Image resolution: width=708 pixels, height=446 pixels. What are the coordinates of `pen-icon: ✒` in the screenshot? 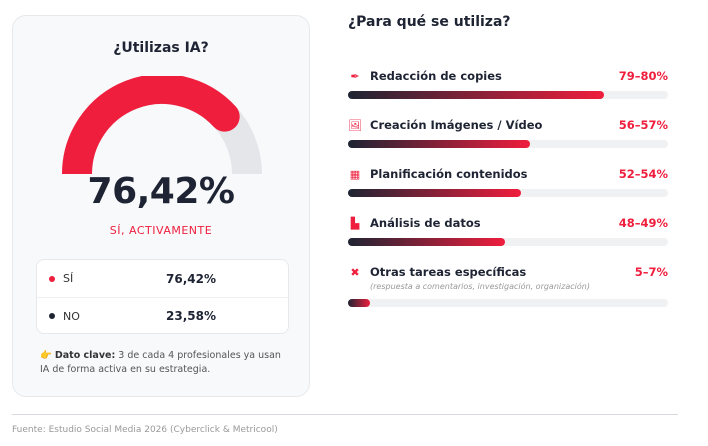 It's located at (355, 76).